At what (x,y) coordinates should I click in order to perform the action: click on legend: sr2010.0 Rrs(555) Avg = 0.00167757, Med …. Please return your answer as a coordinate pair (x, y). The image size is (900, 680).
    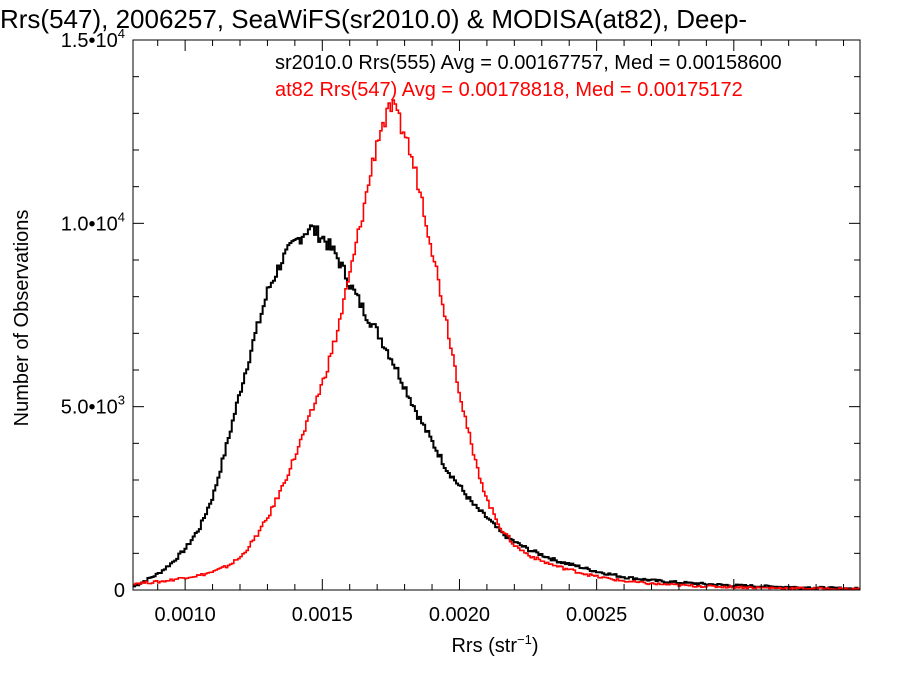
    Looking at the image, I should click on (528, 76).